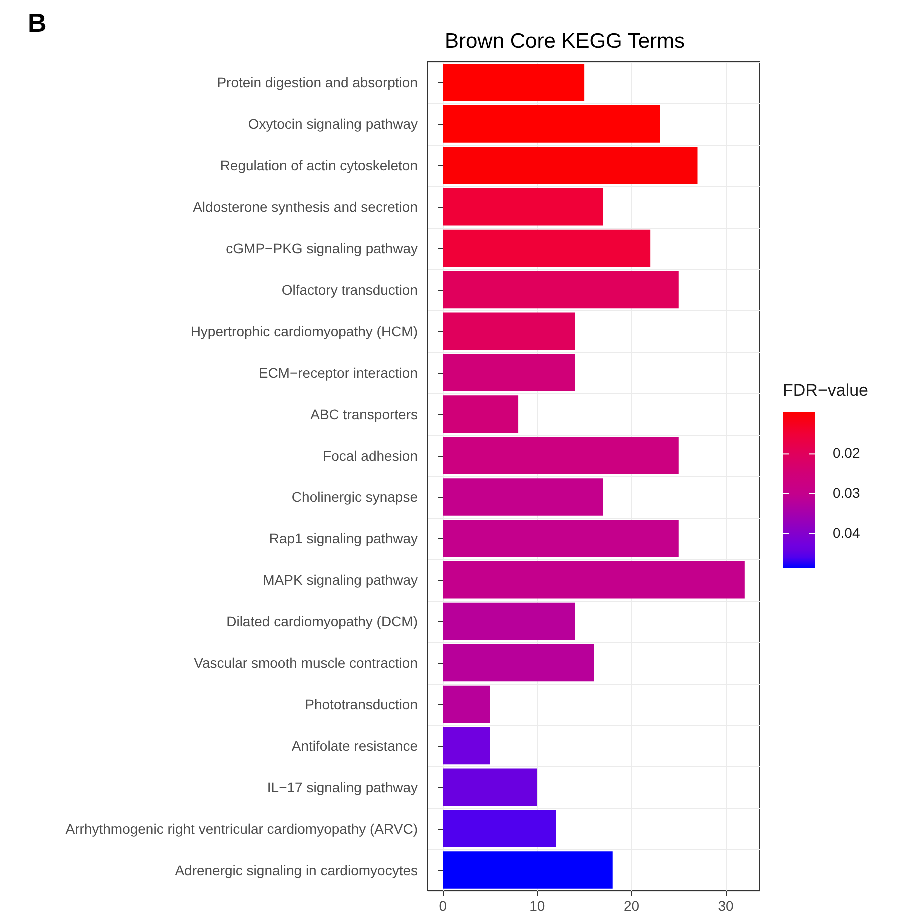 The image size is (900, 918). Describe the element at coordinates (322, 622) in the screenshot. I see `y-tick-label: Dilated cardiomyopathy (DCM)` at that location.